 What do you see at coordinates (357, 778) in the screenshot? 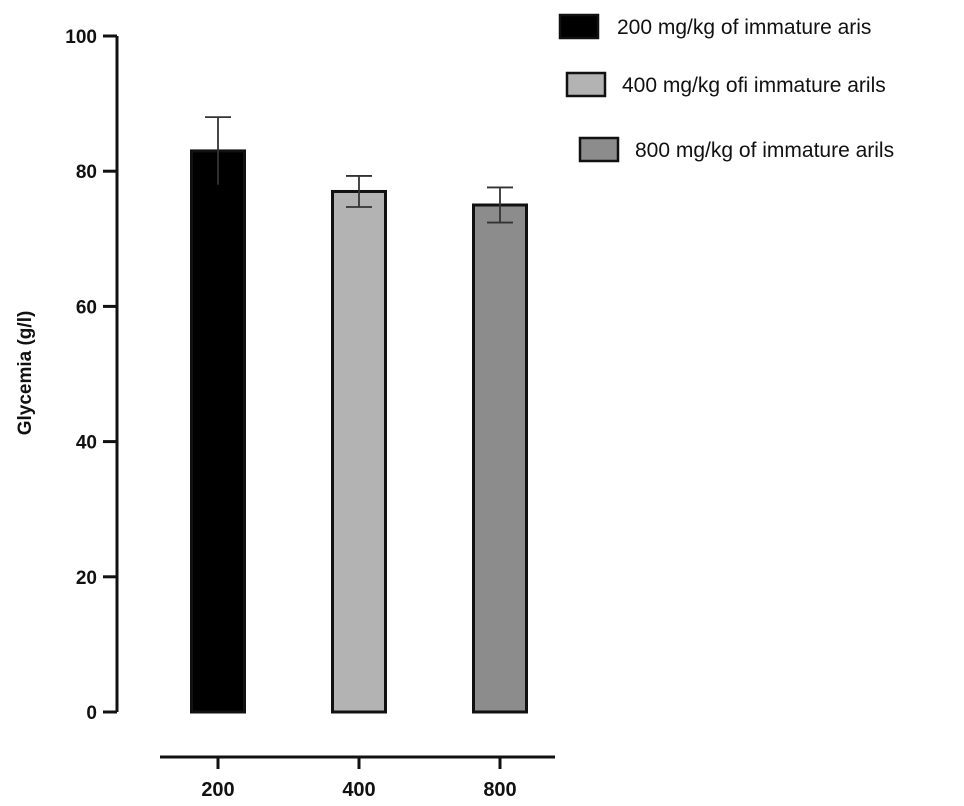
I see `x-axis: 200 400 800` at bounding box center [357, 778].